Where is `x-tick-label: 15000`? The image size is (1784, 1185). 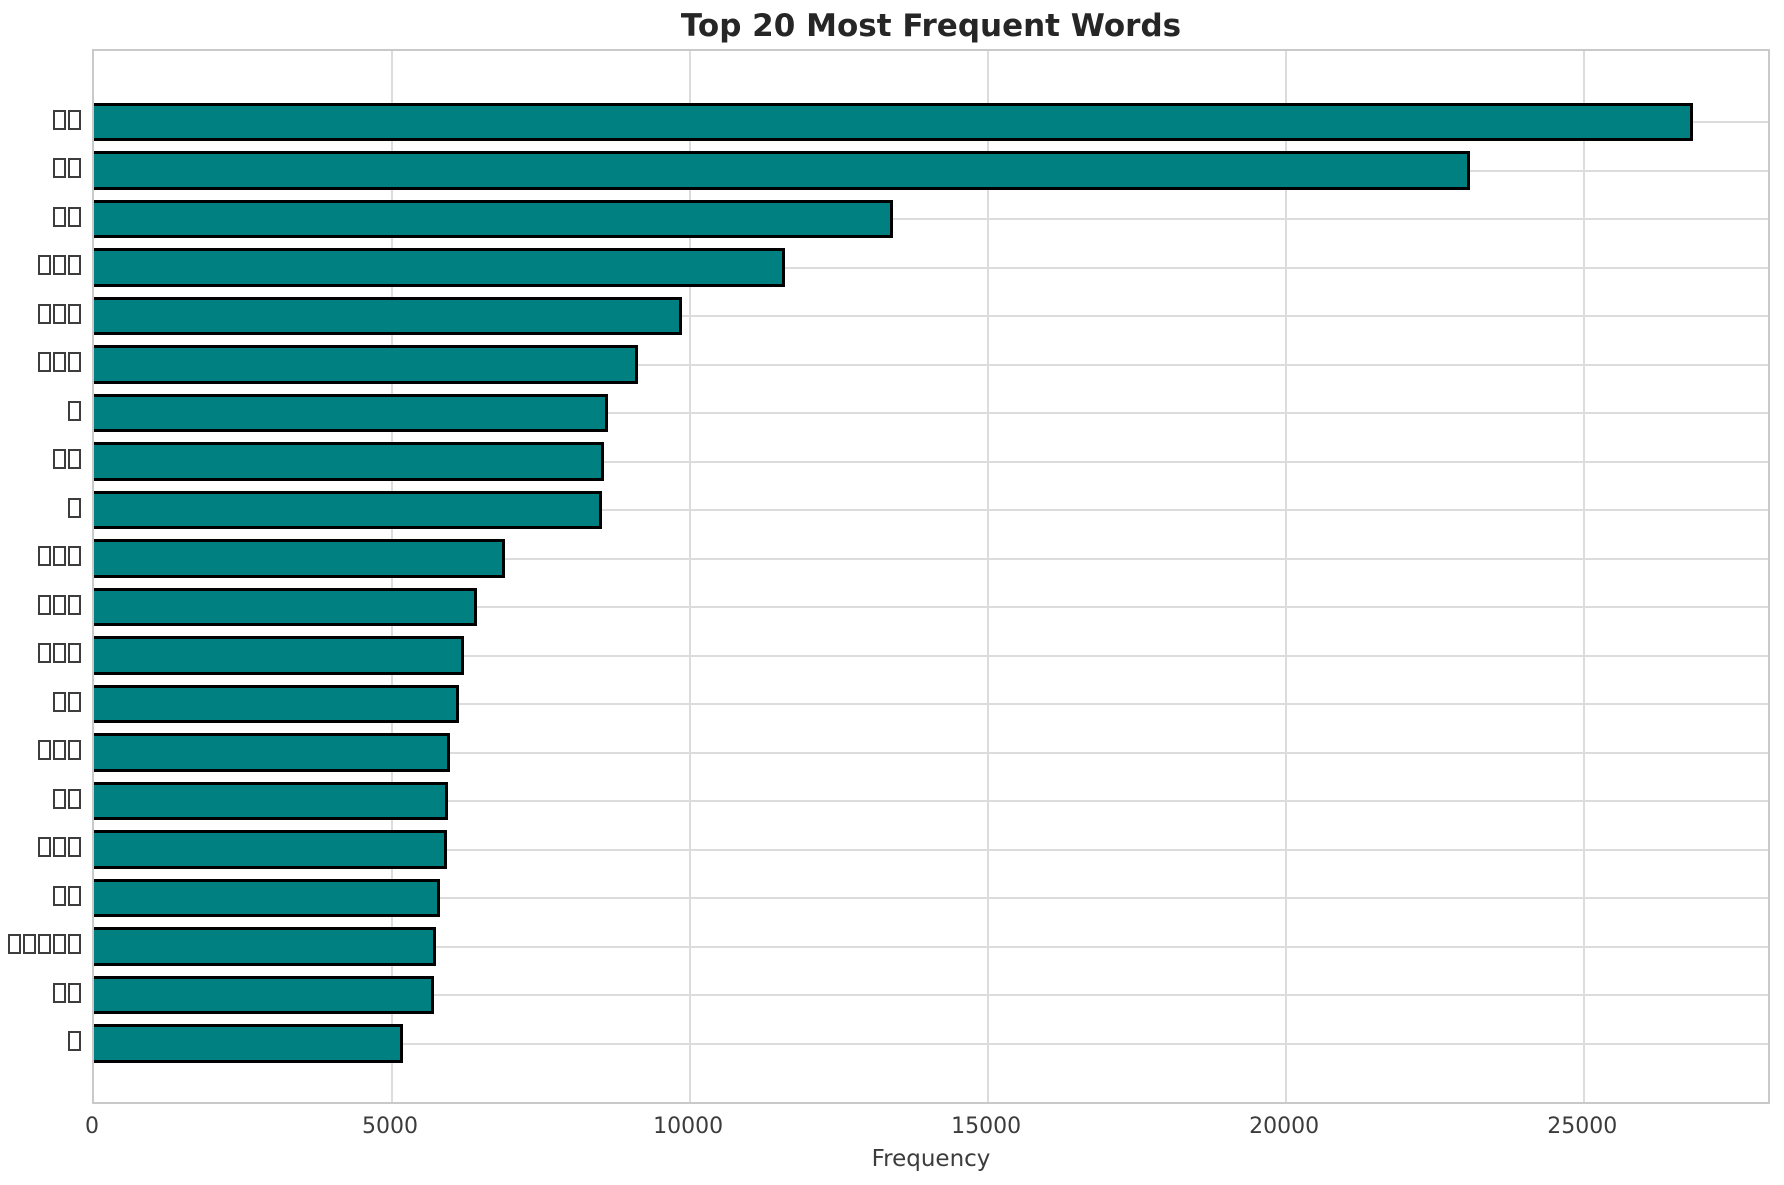 x-tick-label: 15000 is located at coordinates (986, 1126).